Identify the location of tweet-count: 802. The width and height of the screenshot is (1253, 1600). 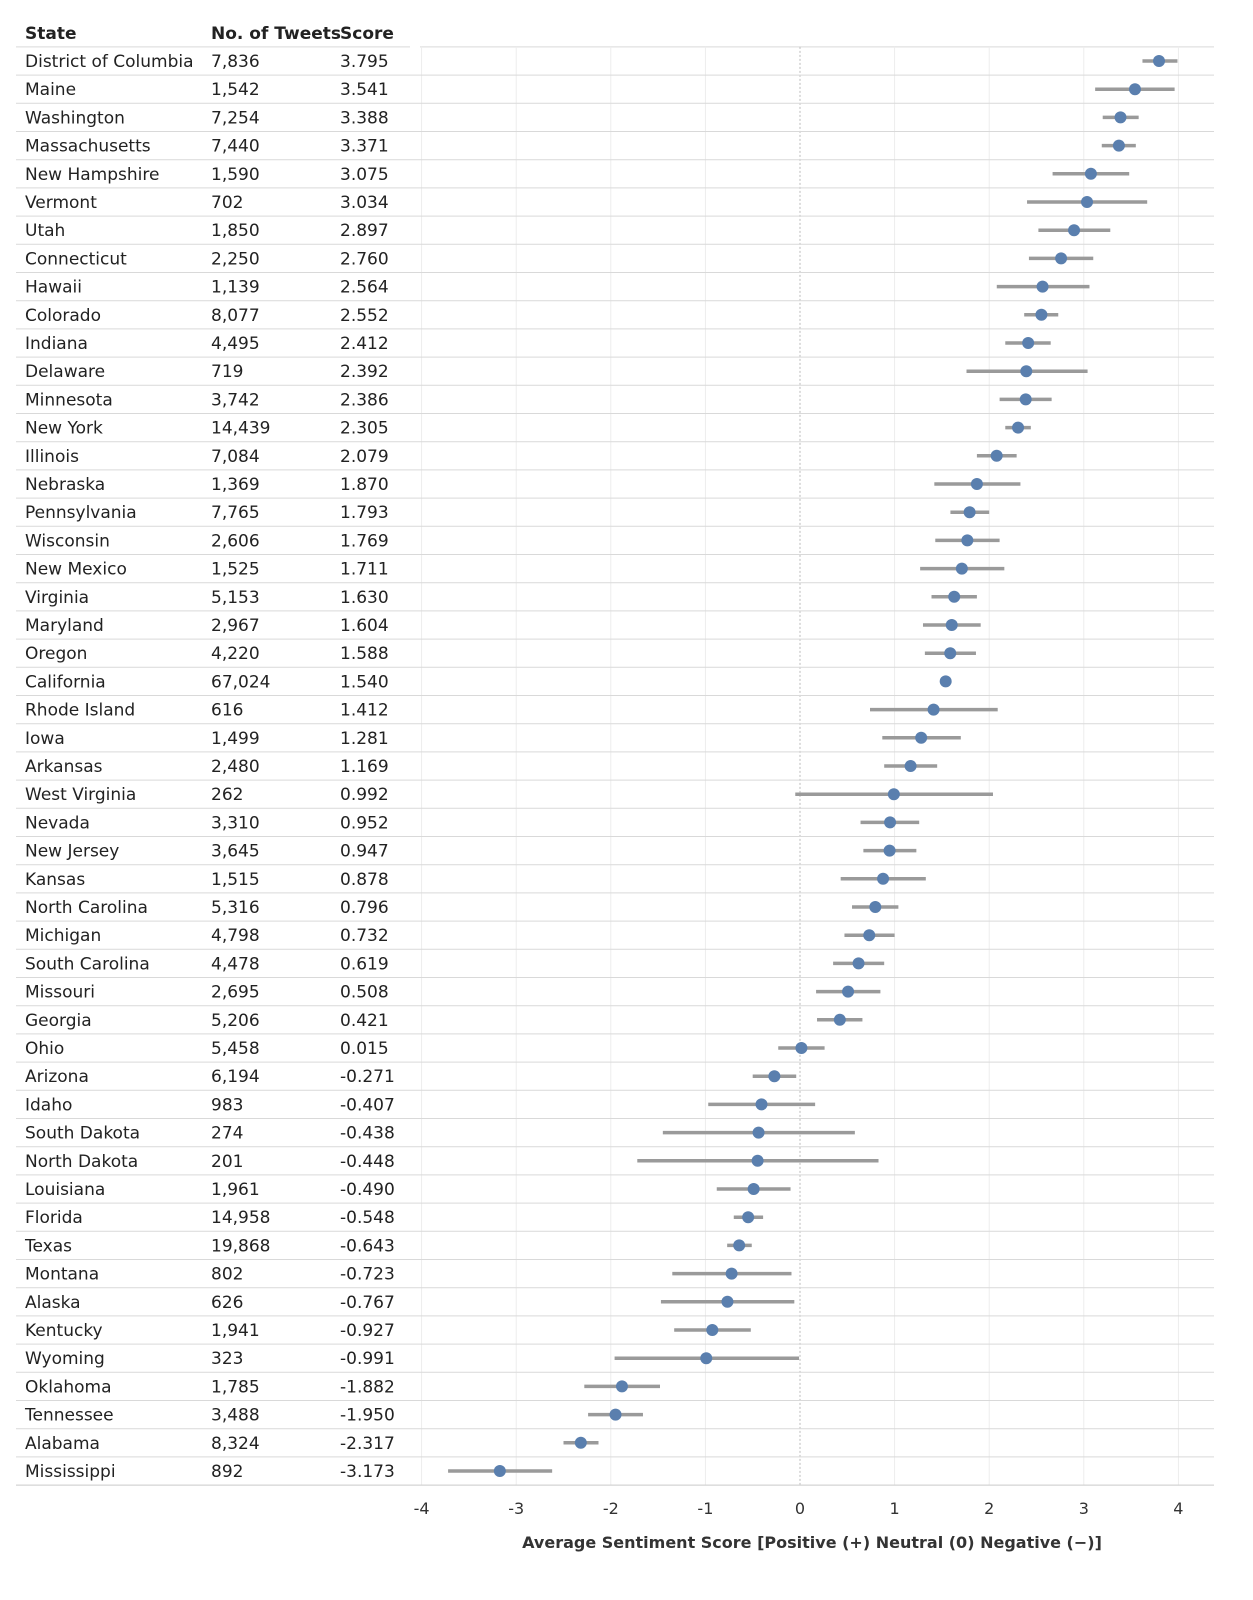
(227, 1275).